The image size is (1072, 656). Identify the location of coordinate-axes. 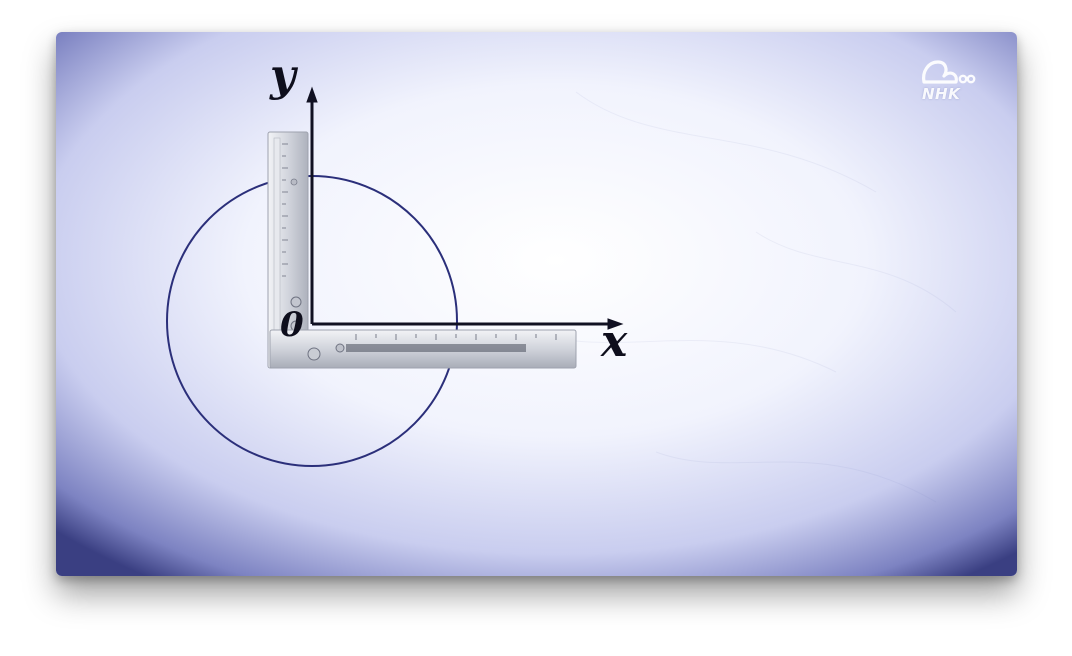
(465, 208).